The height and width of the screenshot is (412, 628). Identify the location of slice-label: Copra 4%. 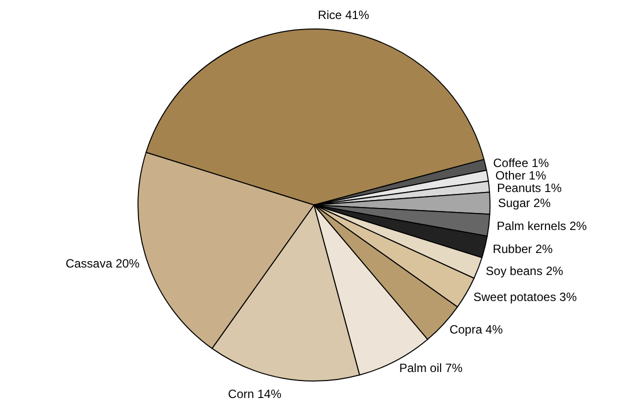
(476, 329).